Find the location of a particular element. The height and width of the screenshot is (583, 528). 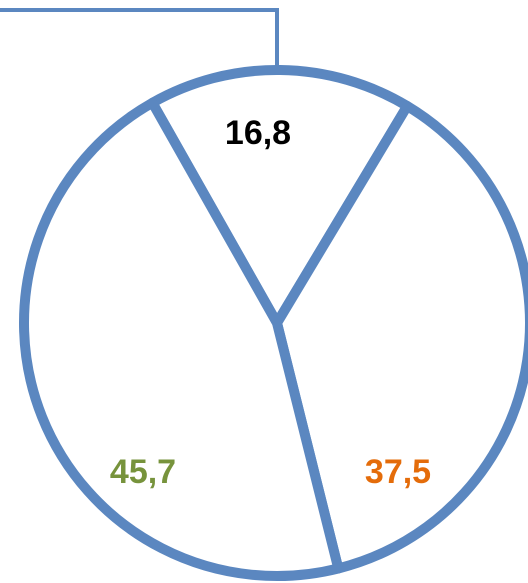

data-label: 45,7 is located at coordinates (143, 472).